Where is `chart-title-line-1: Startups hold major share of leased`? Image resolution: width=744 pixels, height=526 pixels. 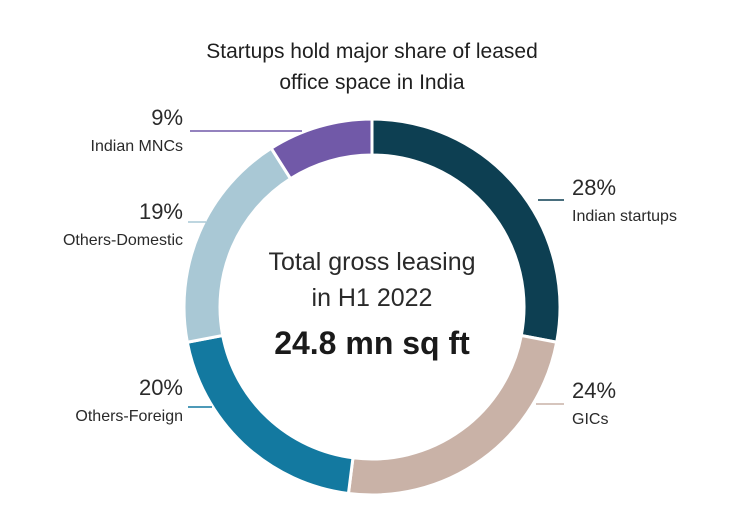
chart-title-line-1: Startups hold major share of leased is located at coordinates (372, 51).